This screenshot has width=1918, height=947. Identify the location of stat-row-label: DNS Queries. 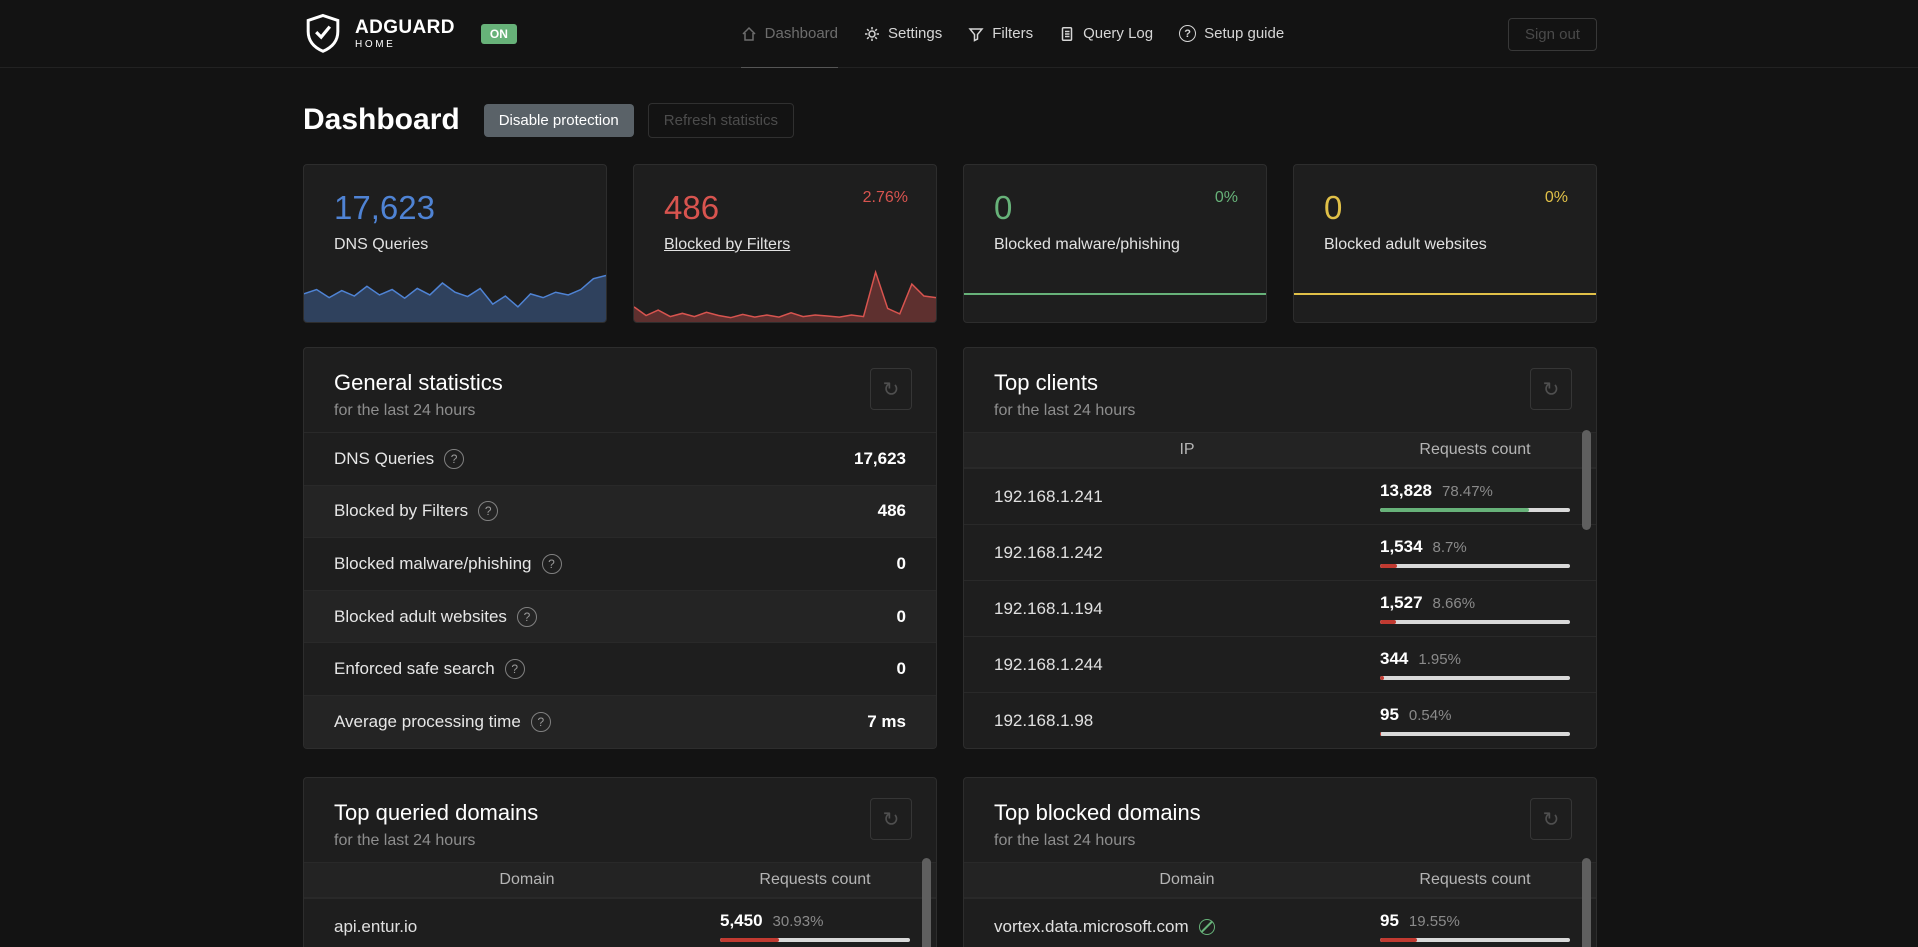
(384, 458).